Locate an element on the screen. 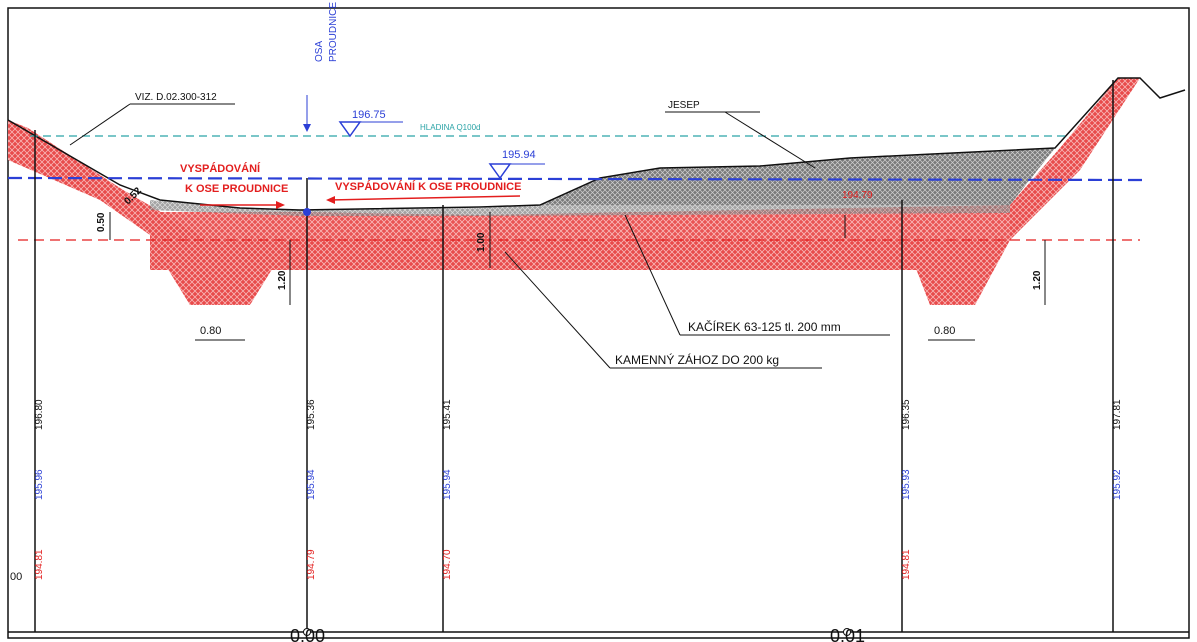 The image size is (1197, 642). vysp-left-line1: VYSPÁDOVÁNÍ is located at coordinates (220, 168).